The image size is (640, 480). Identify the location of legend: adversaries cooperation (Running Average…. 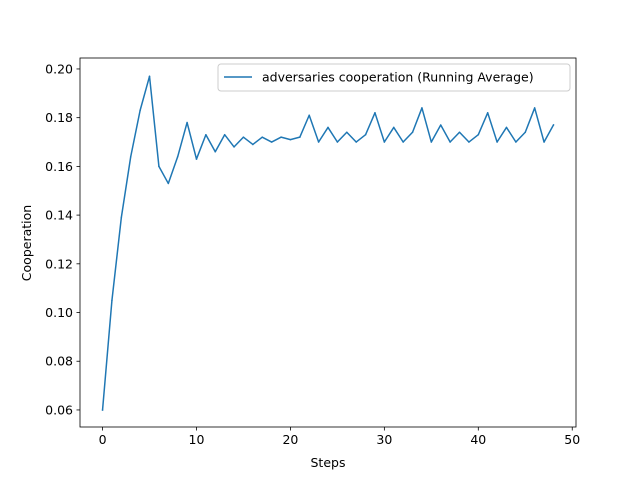
(394, 77).